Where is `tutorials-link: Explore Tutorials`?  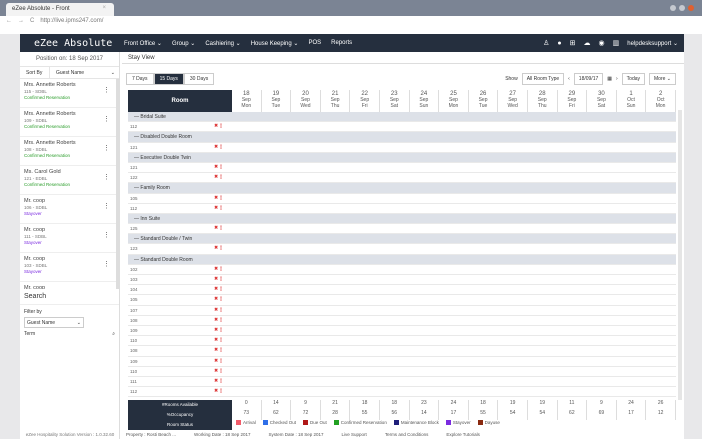
tutorials-link: Explore Tutorials is located at coordinates (463, 434).